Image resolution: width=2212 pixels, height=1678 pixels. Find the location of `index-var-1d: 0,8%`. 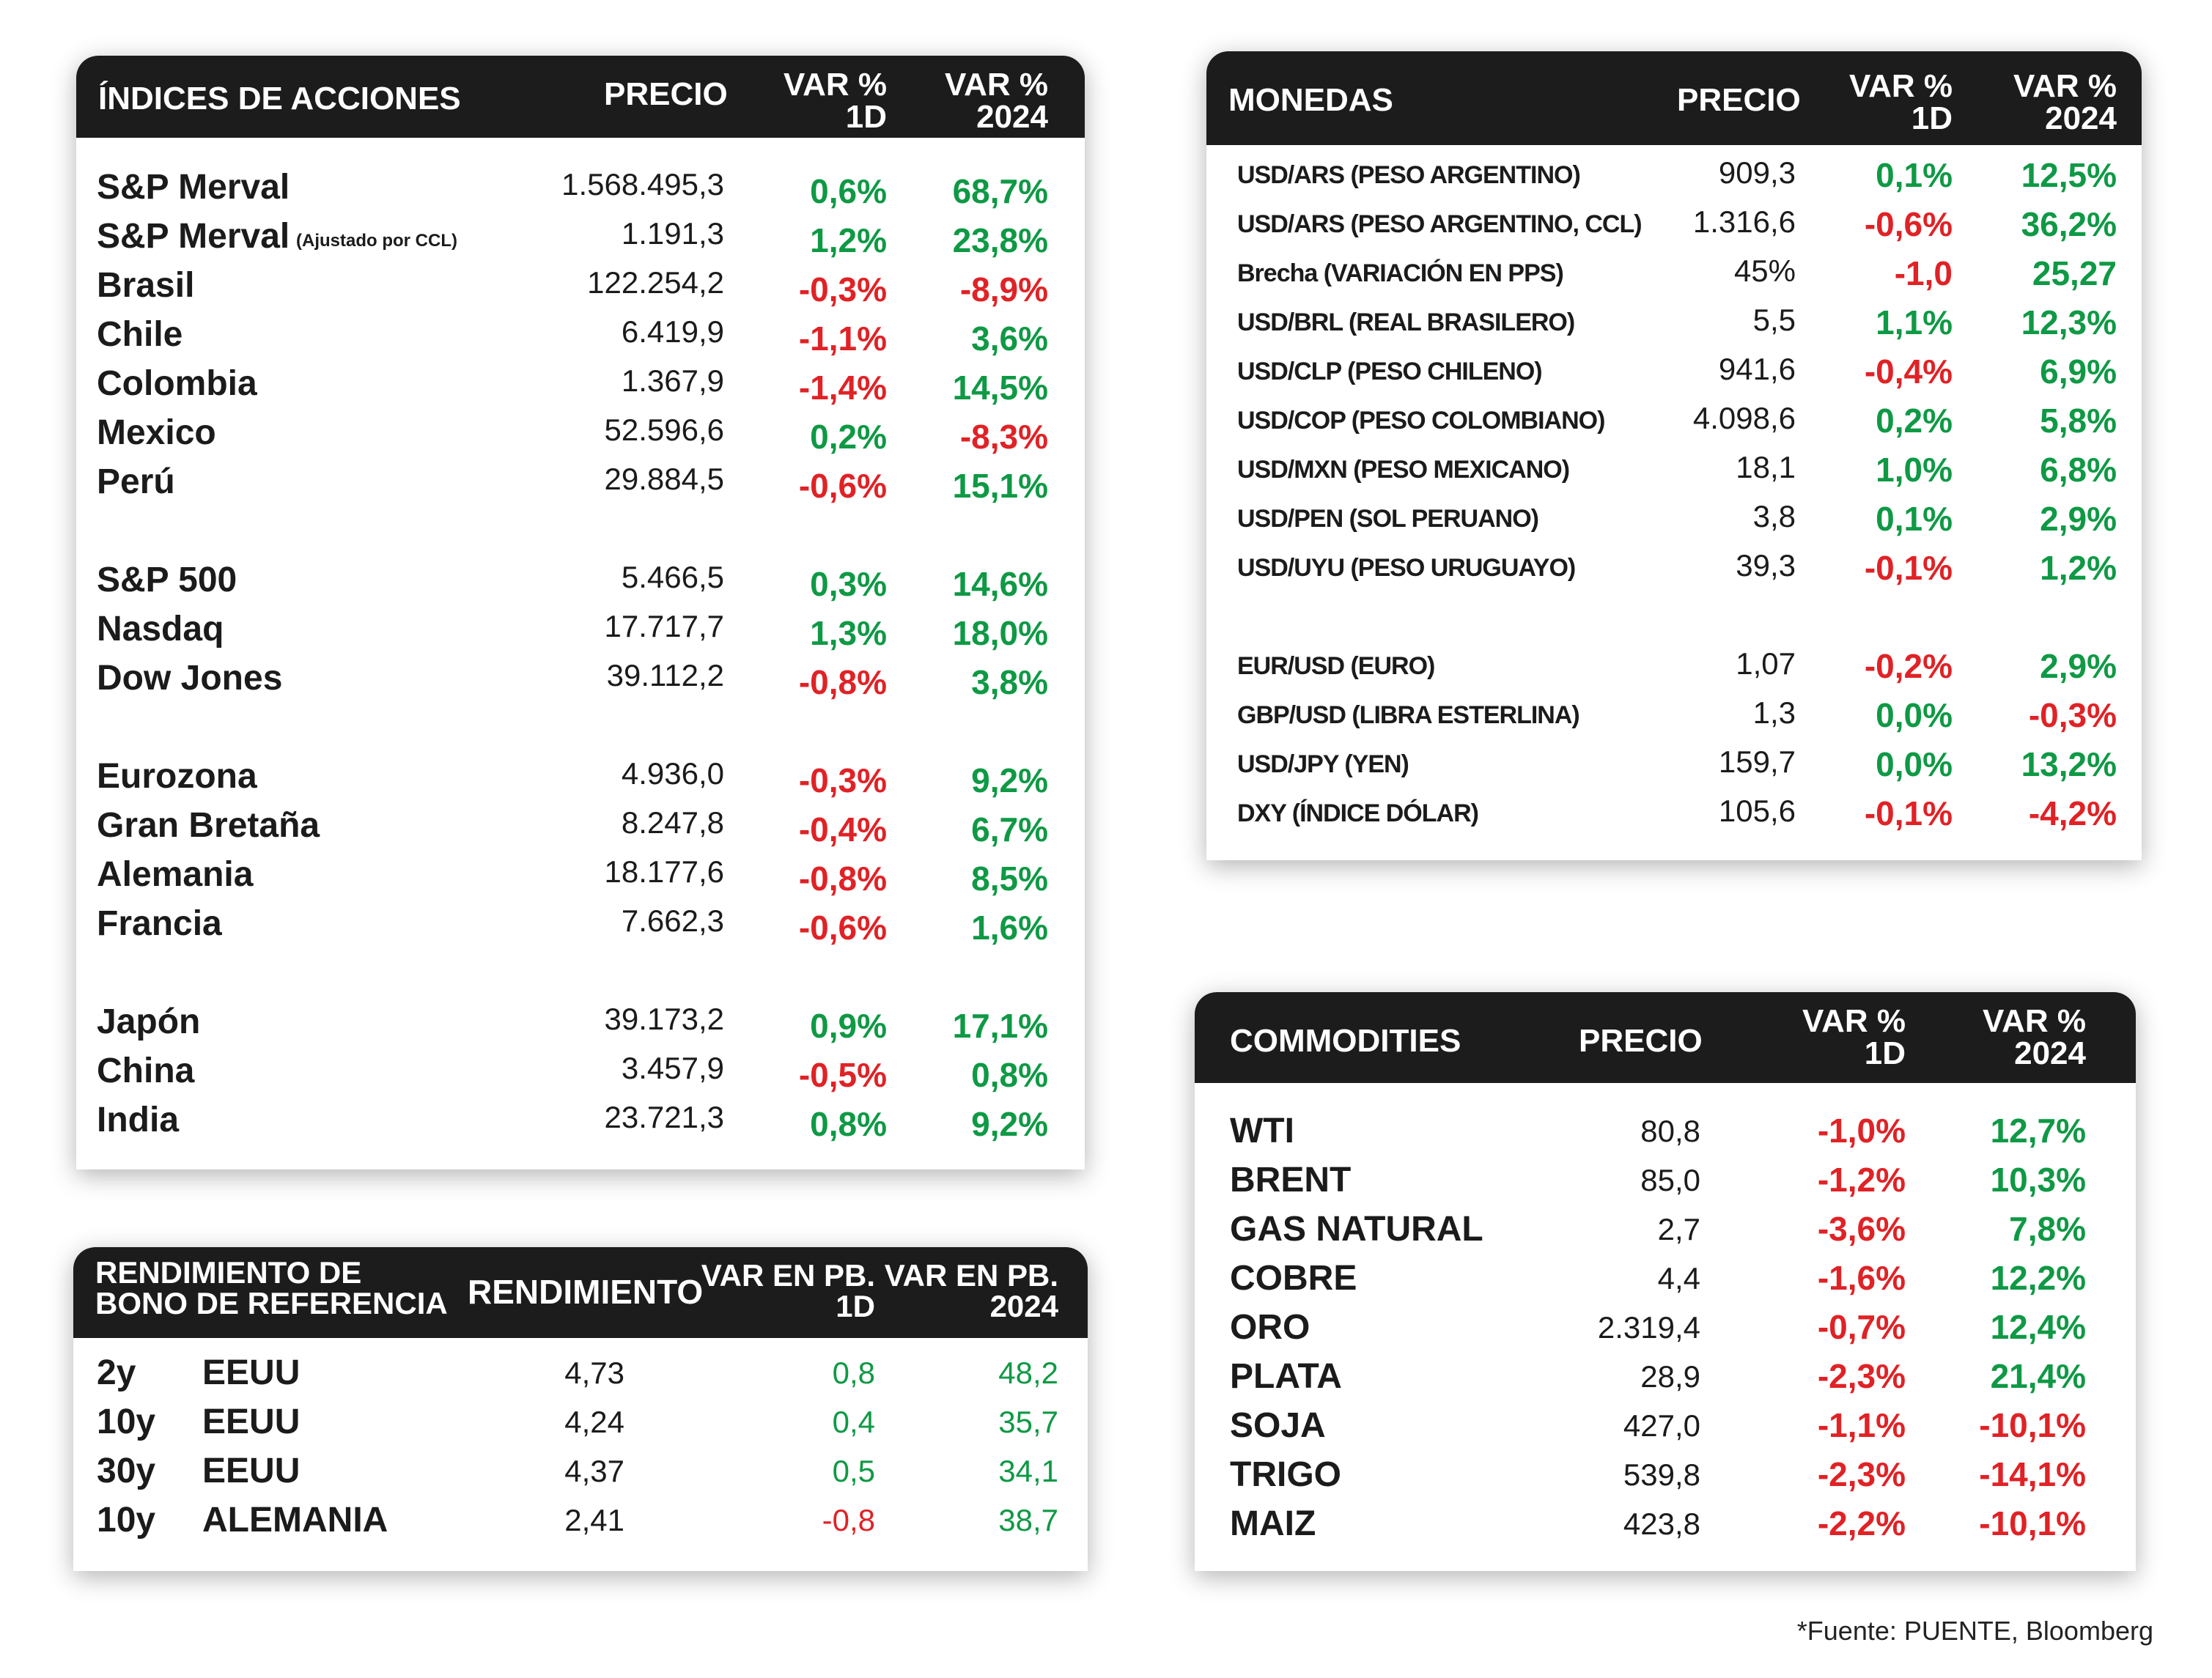

index-var-1d: 0,8% is located at coordinates (848, 1124).